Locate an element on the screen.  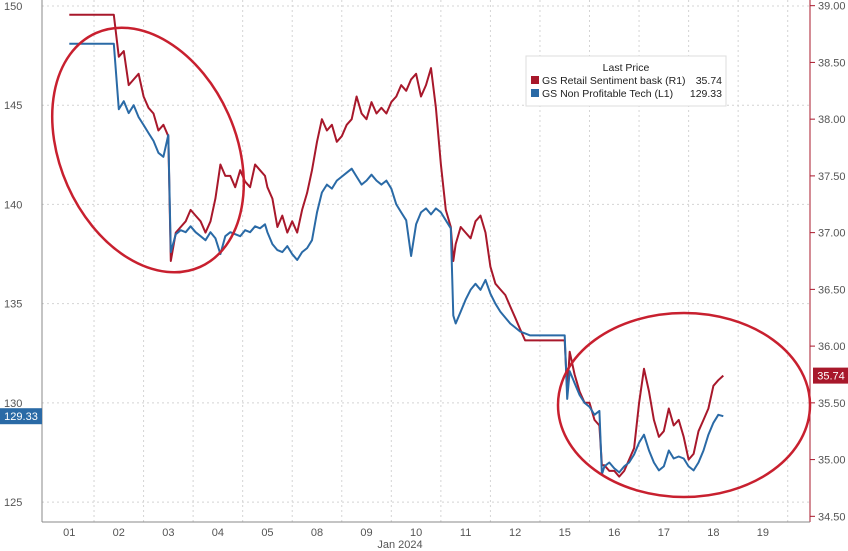
right-tick-label: 35.50 is located at coordinates (832, 404).